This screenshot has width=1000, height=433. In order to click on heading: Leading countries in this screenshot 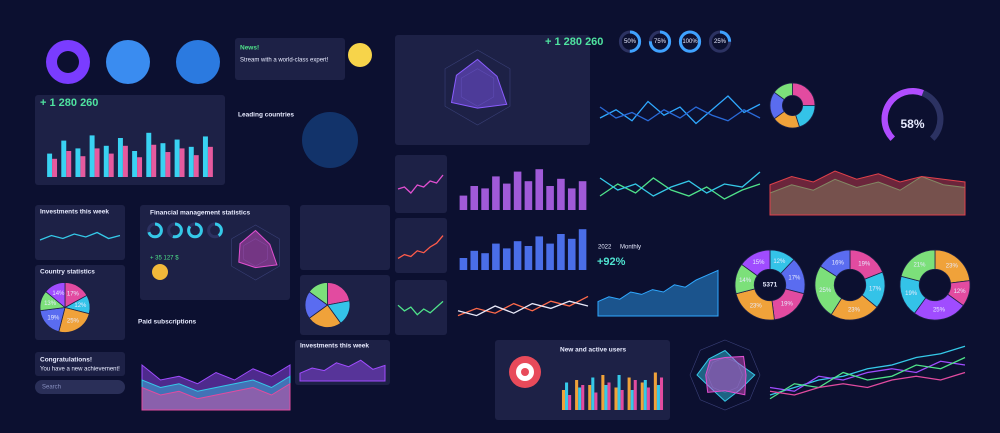, I will do `click(266, 115)`.